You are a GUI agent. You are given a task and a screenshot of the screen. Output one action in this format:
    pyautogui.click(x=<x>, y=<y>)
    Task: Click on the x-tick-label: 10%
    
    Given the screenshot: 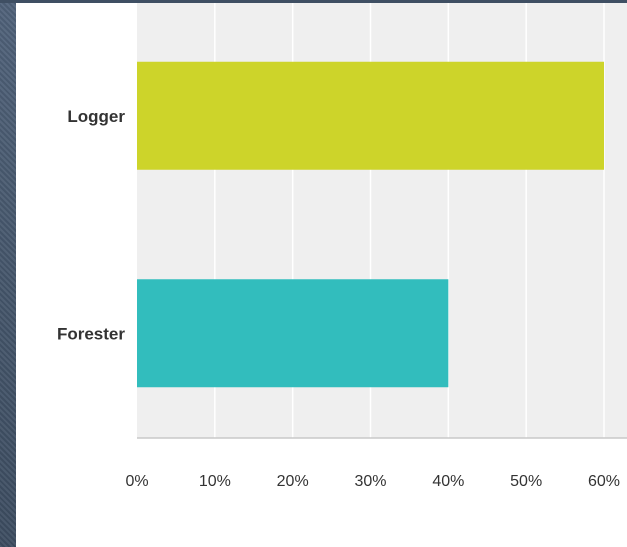 What is the action you would take?
    pyautogui.click(x=215, y=481)
    